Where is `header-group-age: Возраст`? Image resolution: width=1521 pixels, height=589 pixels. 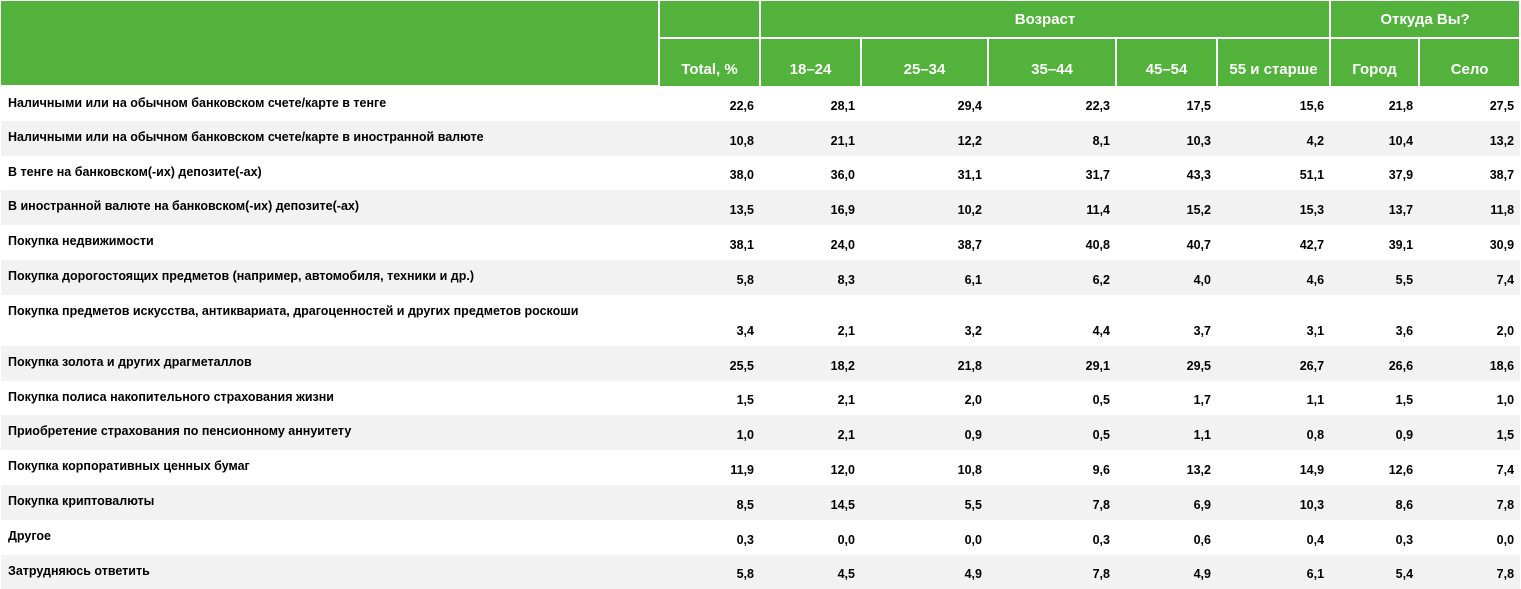
header-group-age: Возраст is located at coordinates (1045, 20).